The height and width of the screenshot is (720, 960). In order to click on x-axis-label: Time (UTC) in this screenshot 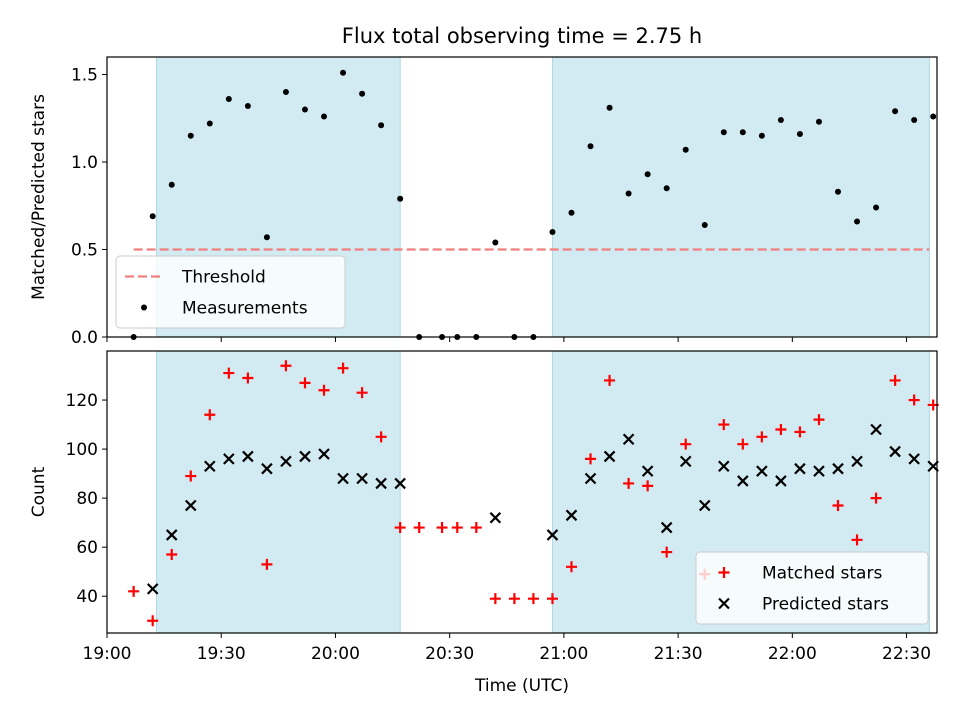, I will do `click(521, 686)`.